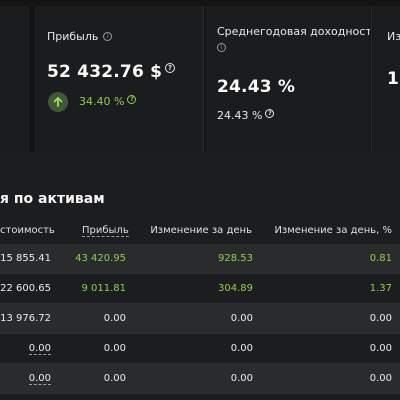  I want to click on cell-profit: 43 420.95, so click(100, 258).